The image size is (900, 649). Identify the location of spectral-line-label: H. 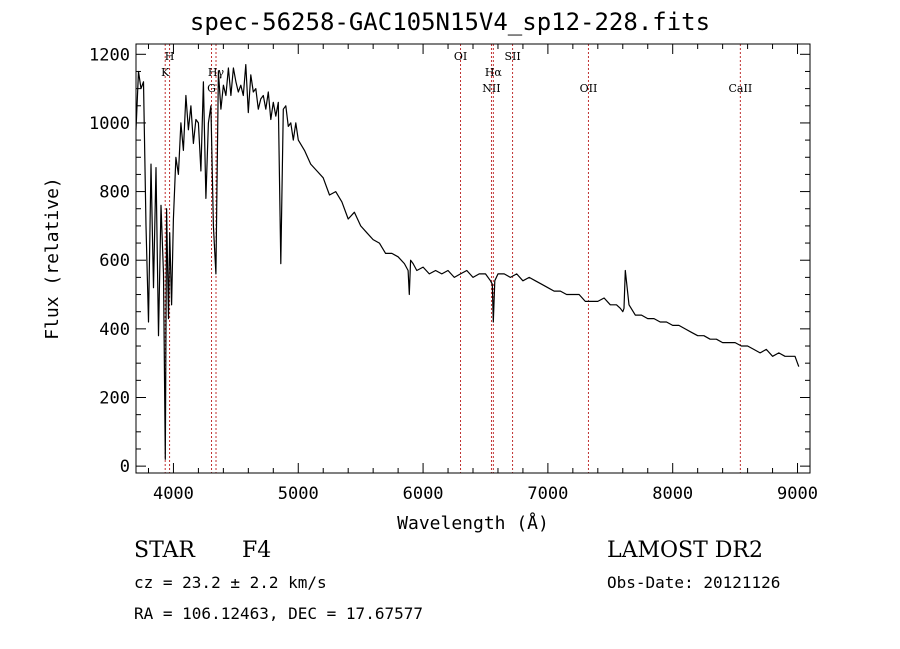
(170, 56).